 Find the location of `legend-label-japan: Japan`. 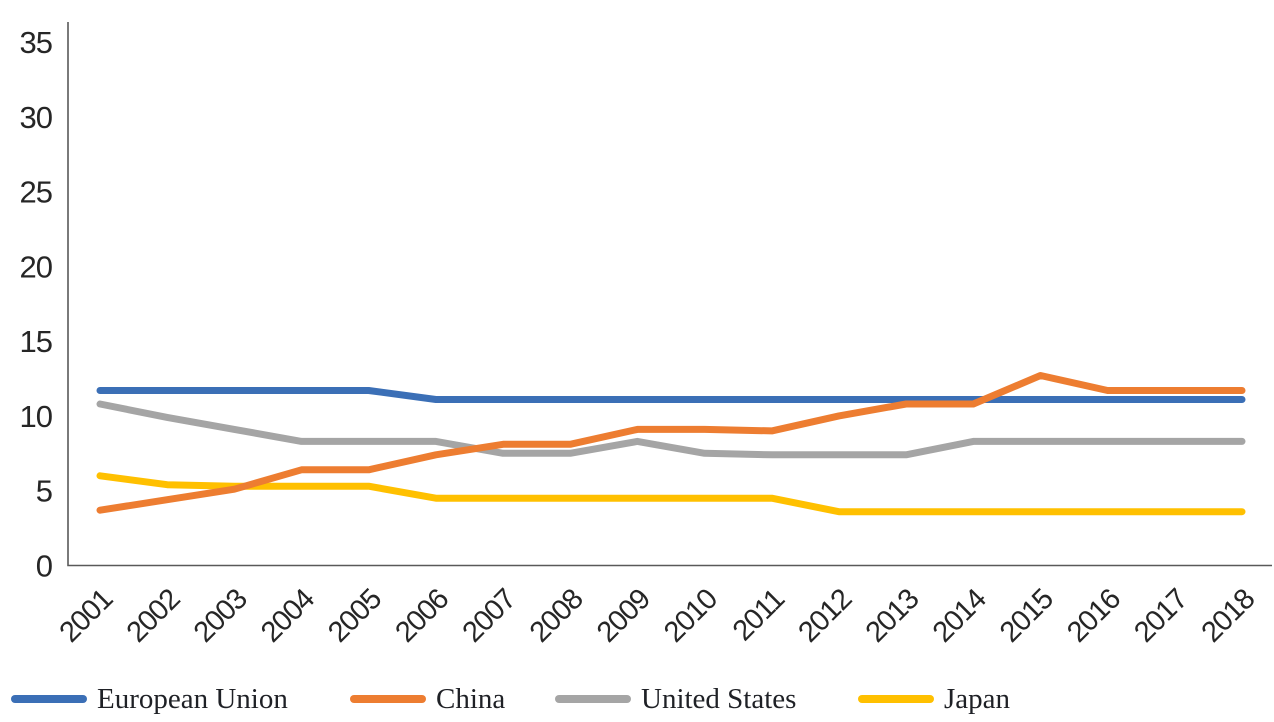

legend-label-japan: Japan is located at coordinates (977, 699).